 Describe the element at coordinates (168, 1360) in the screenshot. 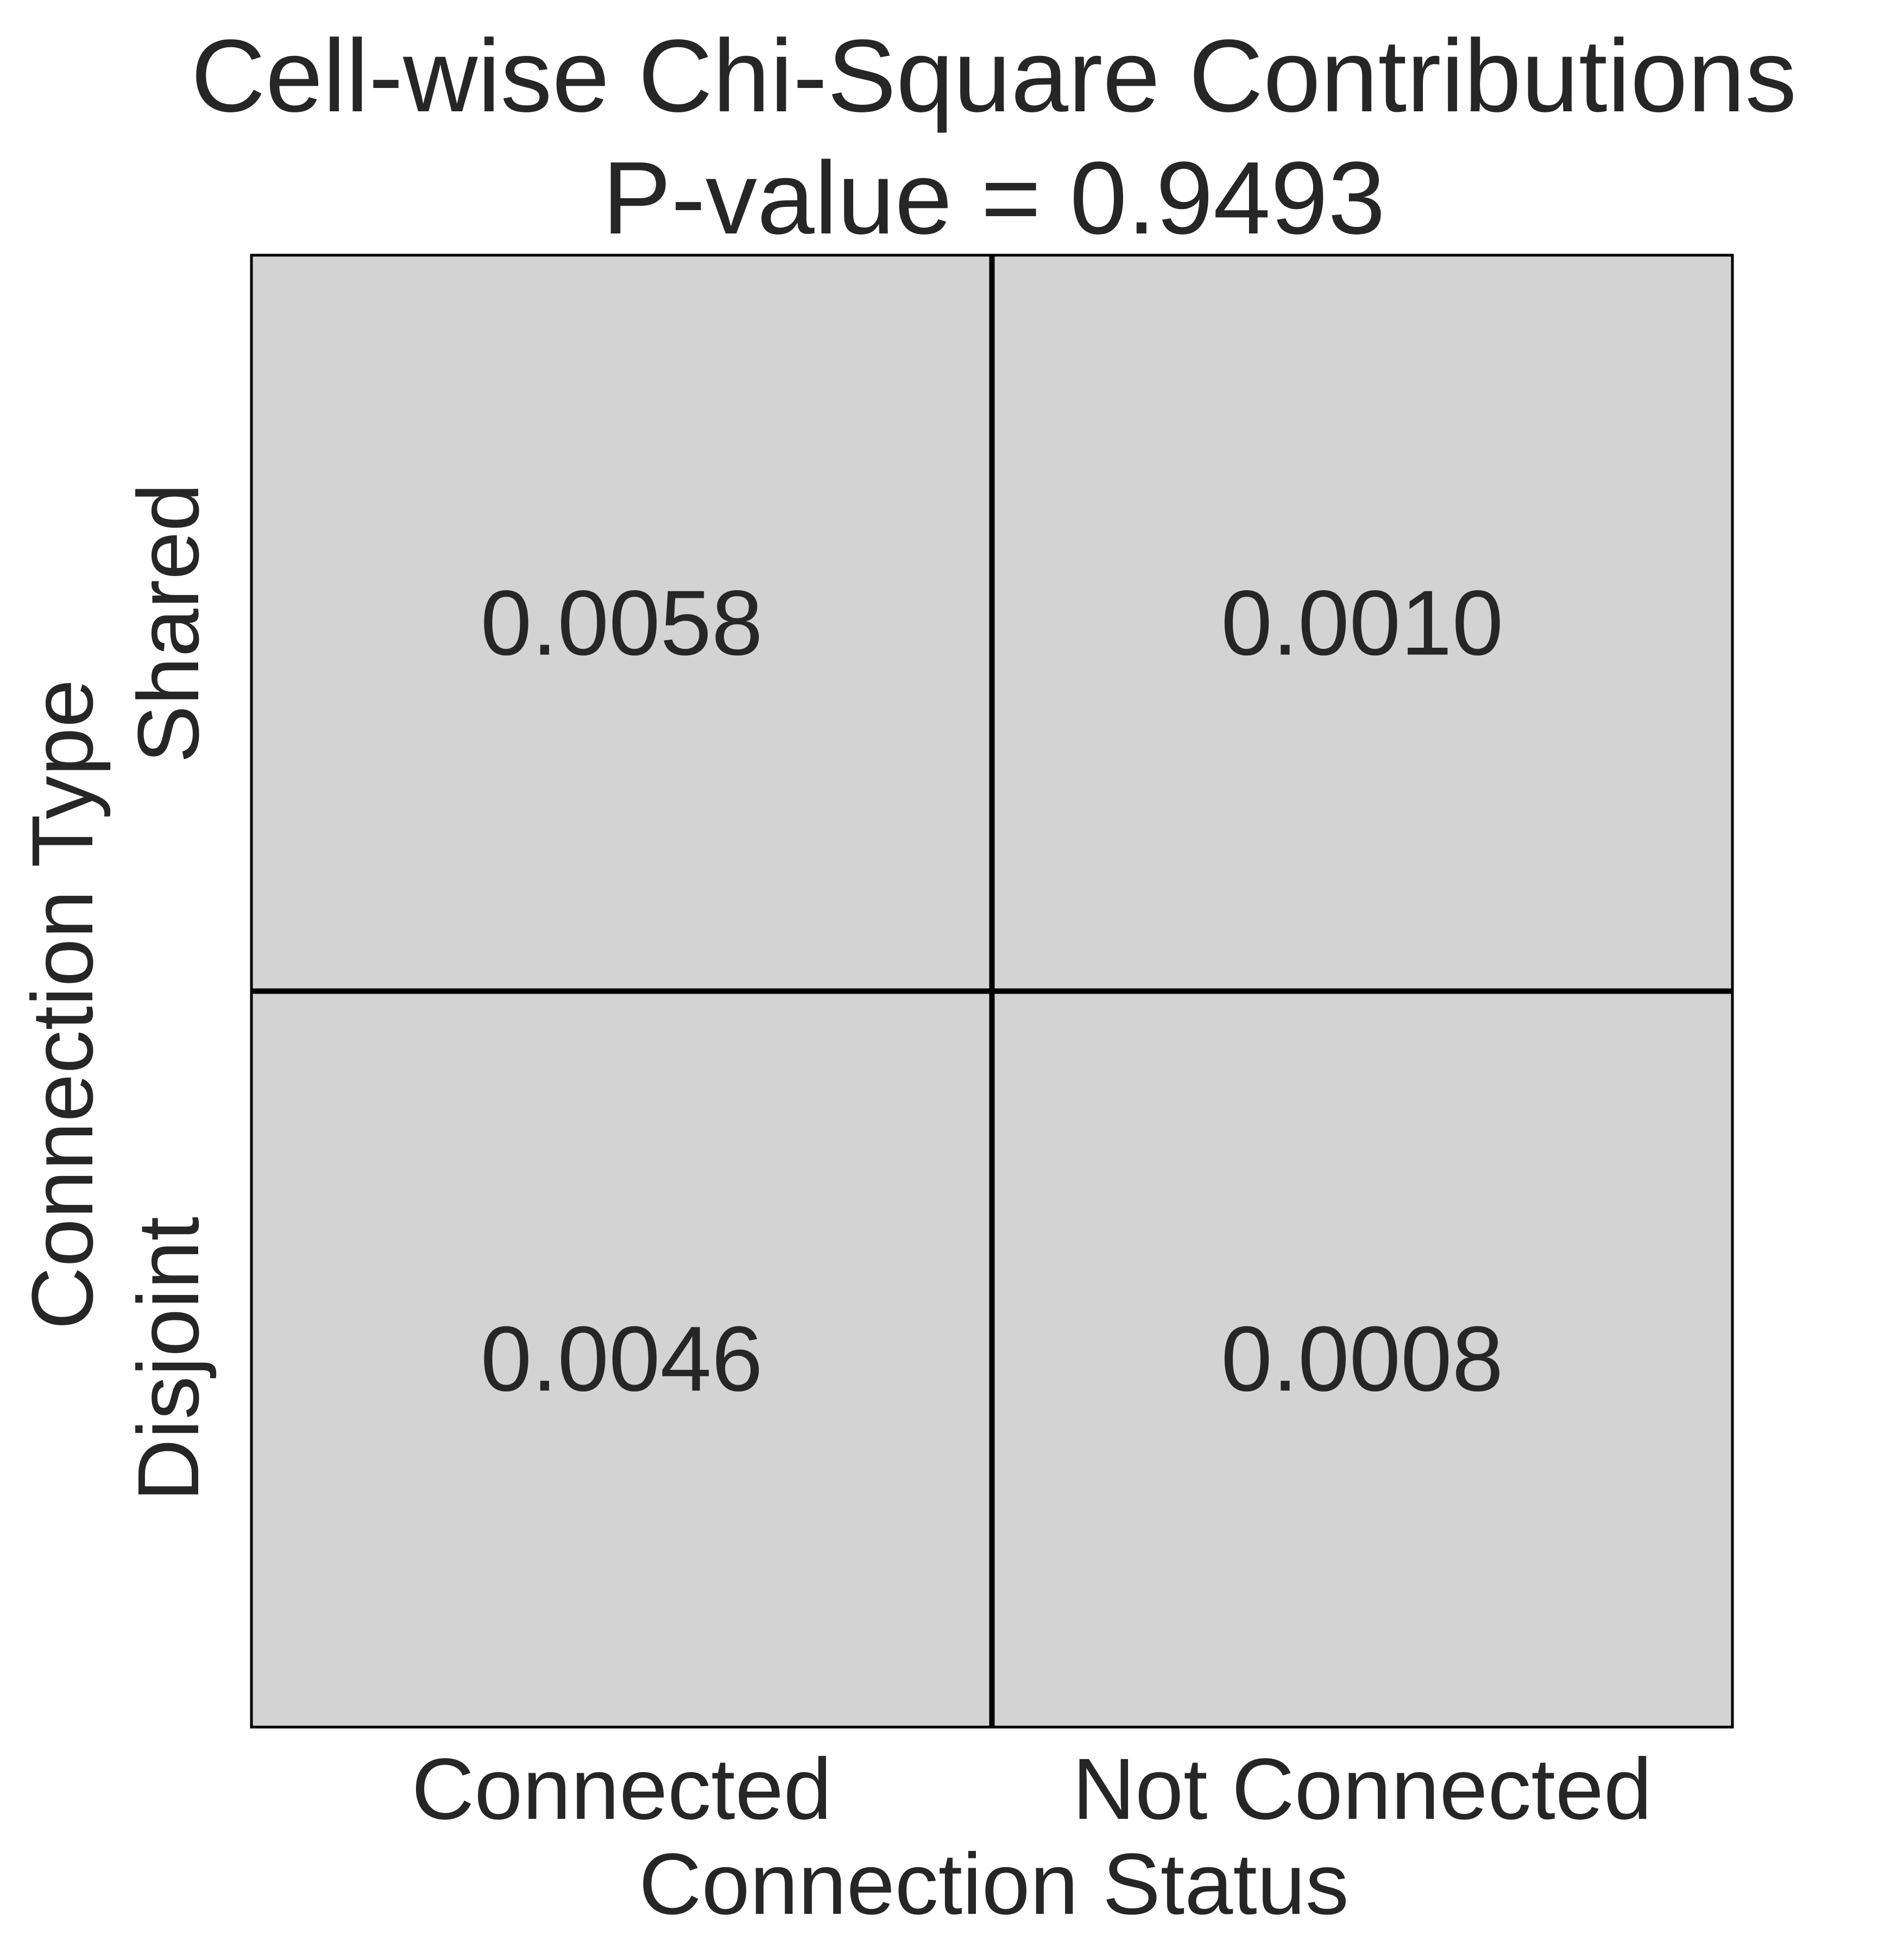

I see `y-tick-label: Disjoint` at that location.